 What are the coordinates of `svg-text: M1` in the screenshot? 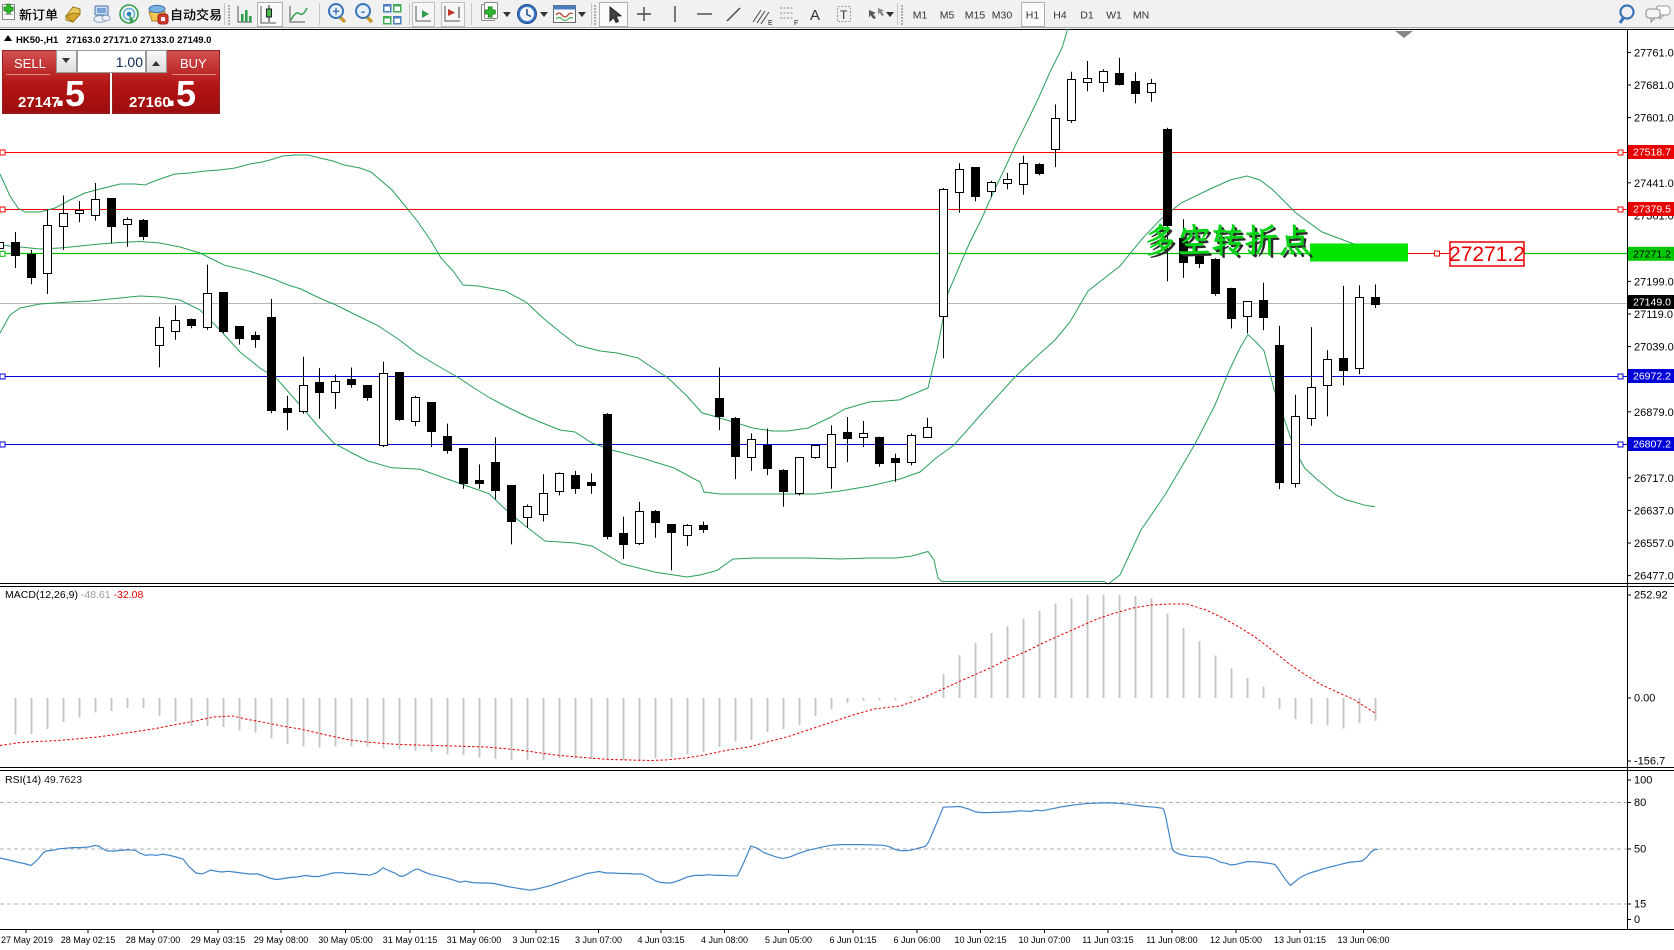 It's located at (920, 16).